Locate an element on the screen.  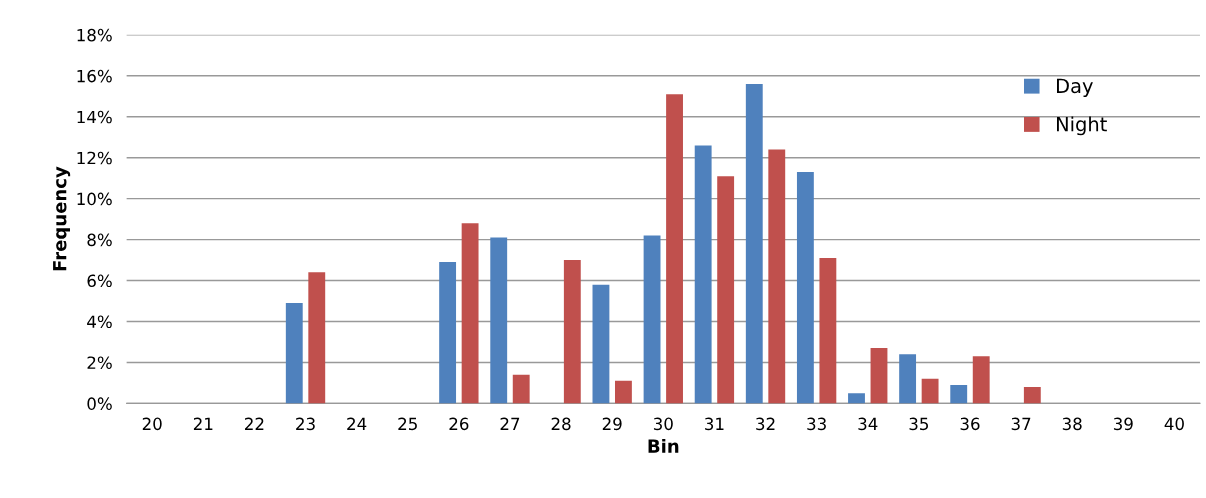
legend-label: Day is located at coordinates (1075, 87).